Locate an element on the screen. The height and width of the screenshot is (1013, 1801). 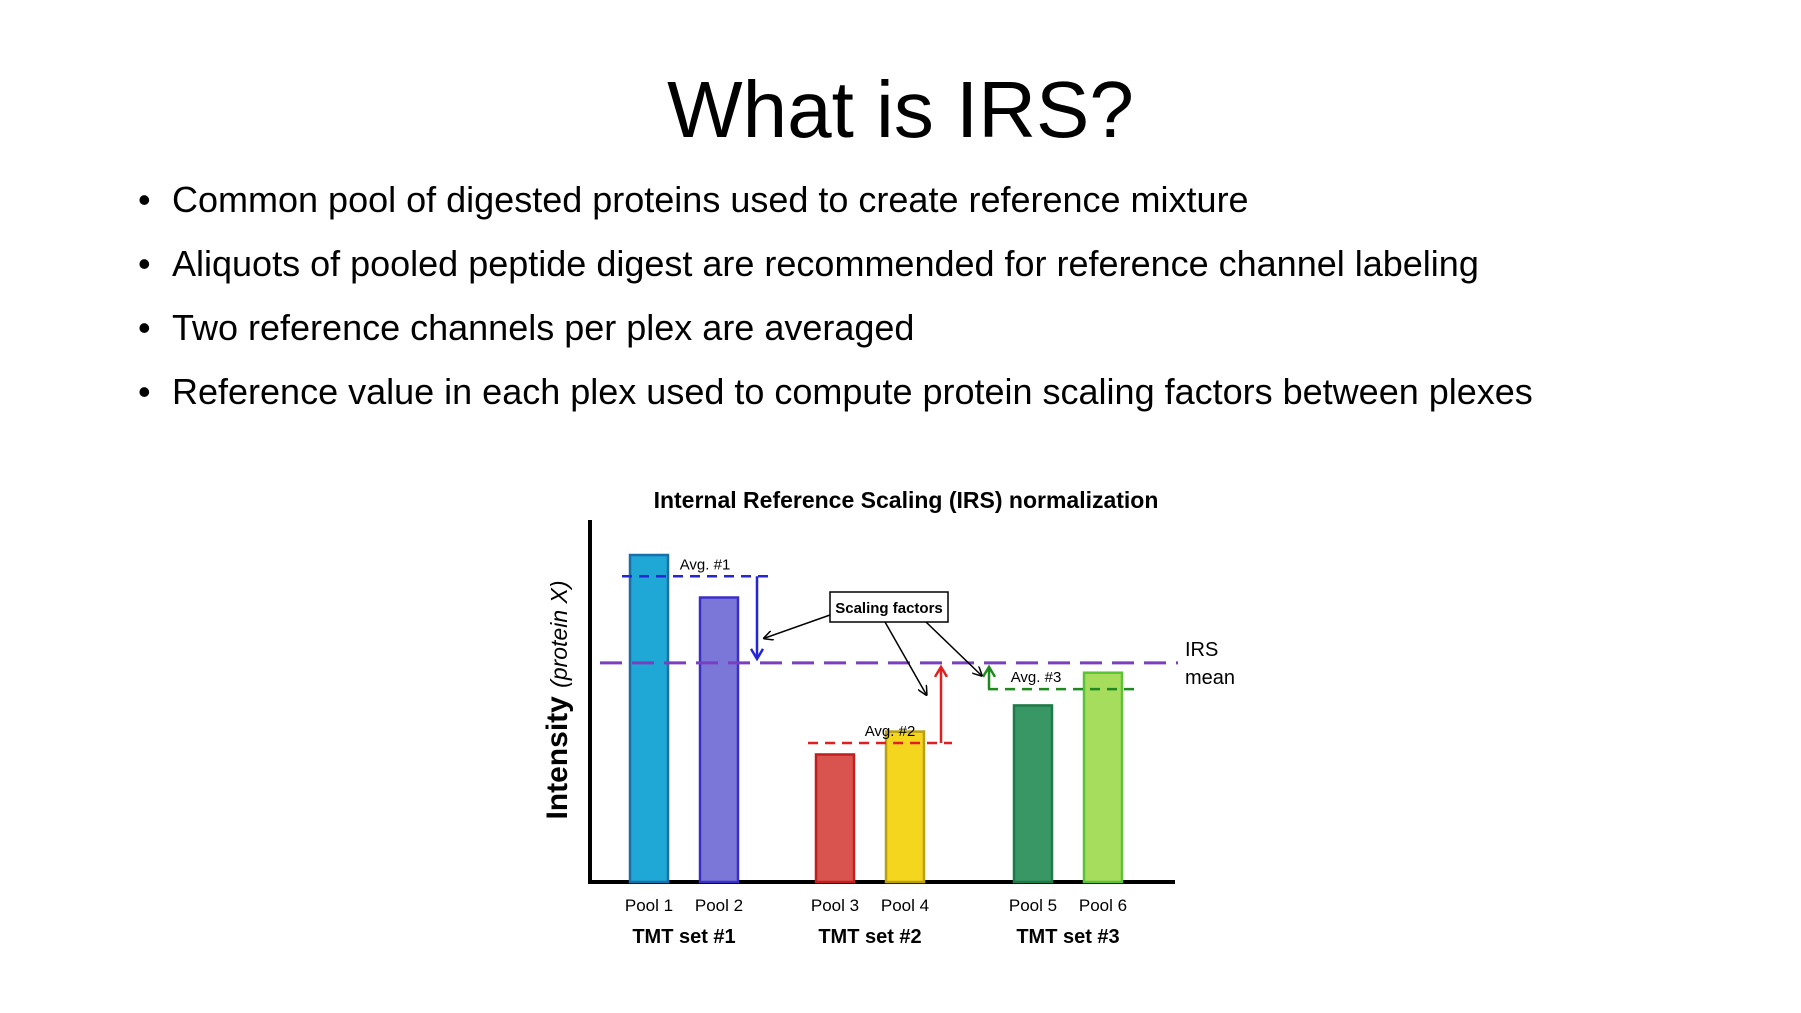
x-tick-label: Pool 1 is located at coordinates (649, 905).